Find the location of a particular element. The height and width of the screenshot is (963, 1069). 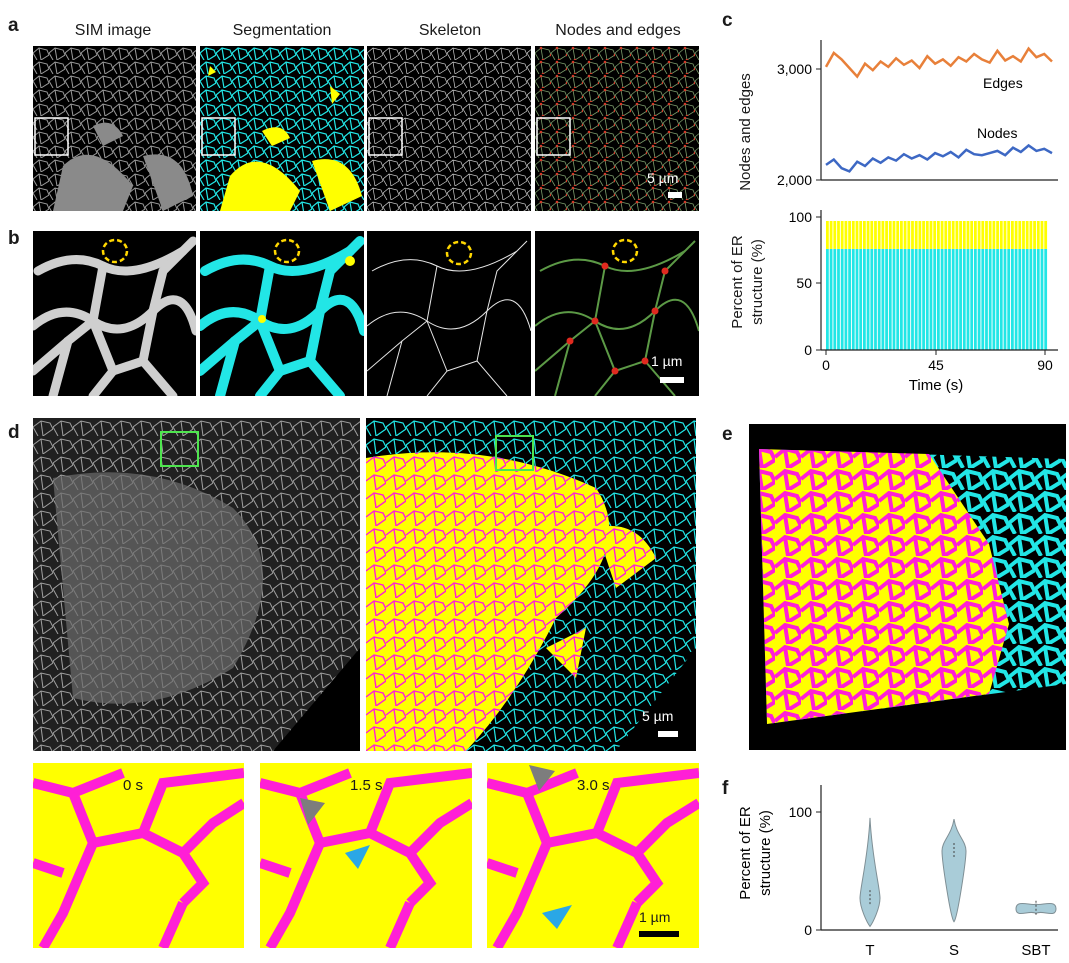

panel-label-d: d is located at coordinates (14, 432).